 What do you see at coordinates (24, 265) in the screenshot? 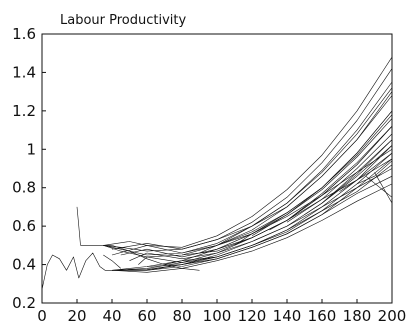
I see `y-tick-label: 0.4` at bounding box center [24, 265].